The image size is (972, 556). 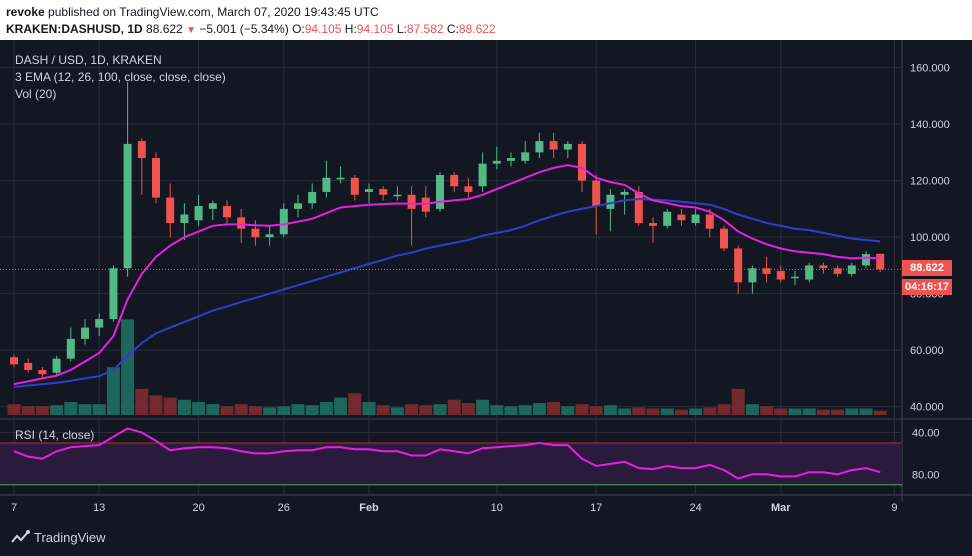 I want to click on time-tick-label: Mar, so click(x=781, y=508).